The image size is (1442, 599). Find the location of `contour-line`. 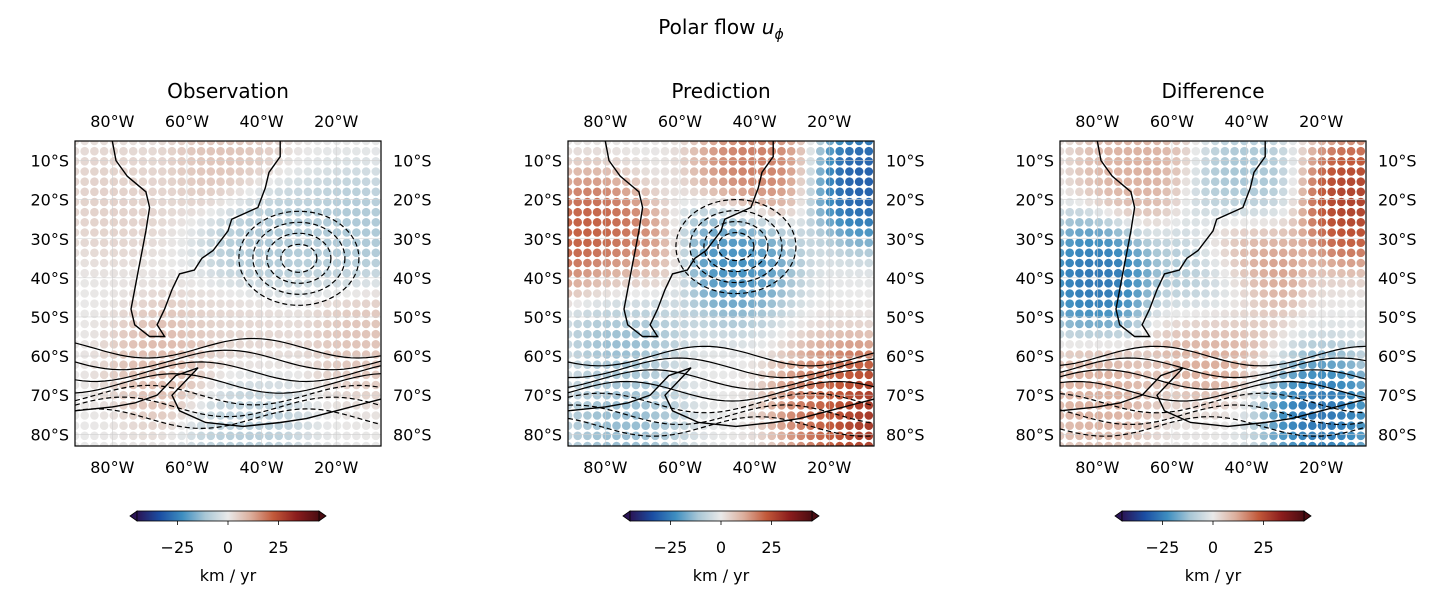

contour-line is located at coordinates (721, 368).